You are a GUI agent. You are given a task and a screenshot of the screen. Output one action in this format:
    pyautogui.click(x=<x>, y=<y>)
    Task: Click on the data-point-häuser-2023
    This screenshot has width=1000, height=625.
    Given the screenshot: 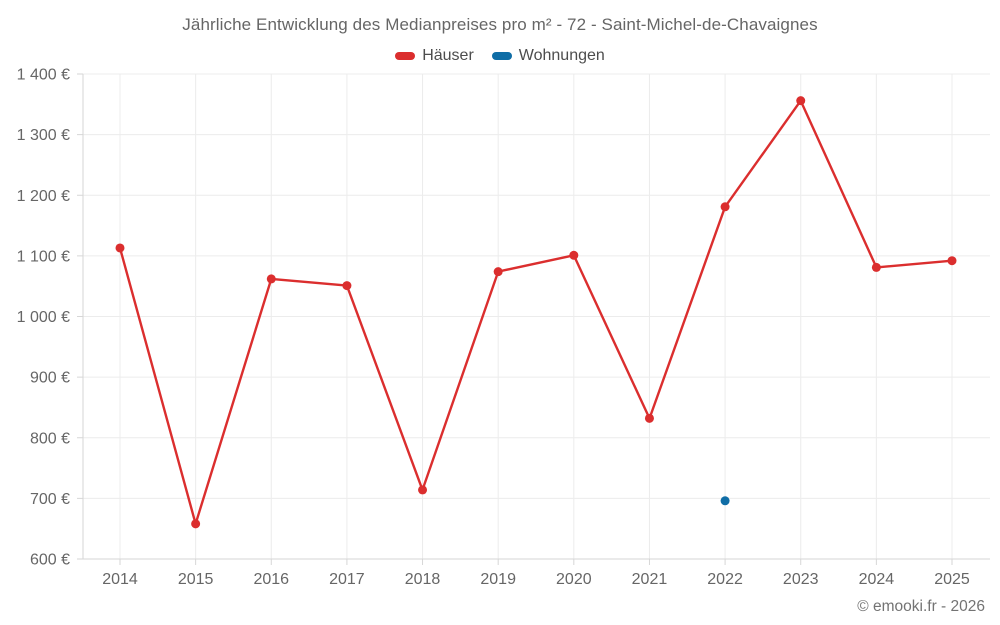 What is the action you would take?
    pyautogui.click(x=801, y=101)
    